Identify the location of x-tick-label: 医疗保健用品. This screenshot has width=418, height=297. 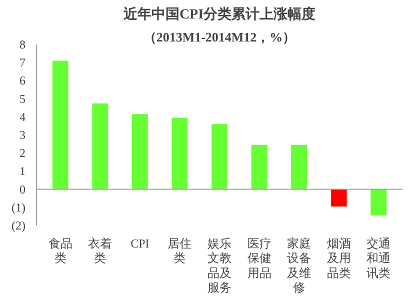
(259, 258).